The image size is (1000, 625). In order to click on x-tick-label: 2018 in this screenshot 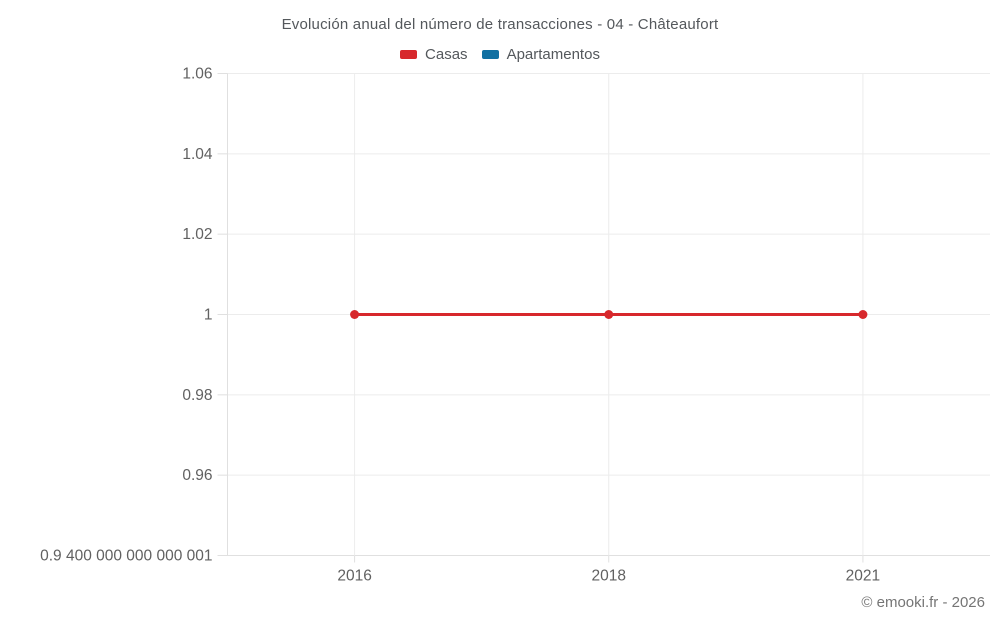, I will do `click(609, 576)`.